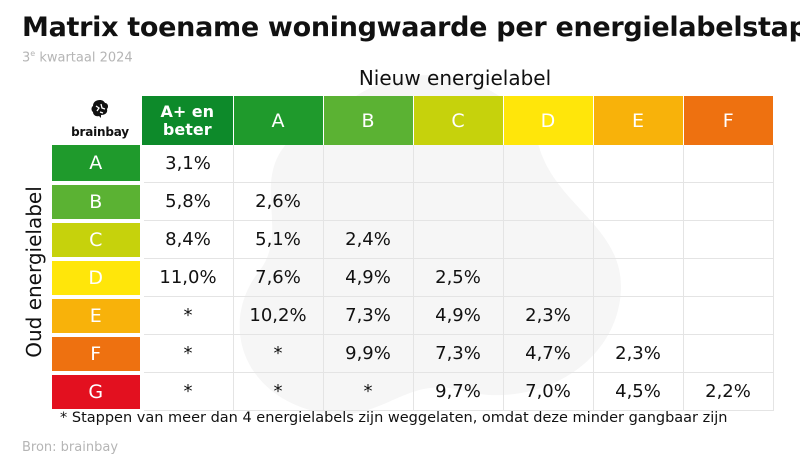 The height and width of the screenshot is (466, 800). What do you see at coordinates (368, 239) in the screenshot?
I see `matrix-cell: 2,4%` at bounding box center [368, 239].